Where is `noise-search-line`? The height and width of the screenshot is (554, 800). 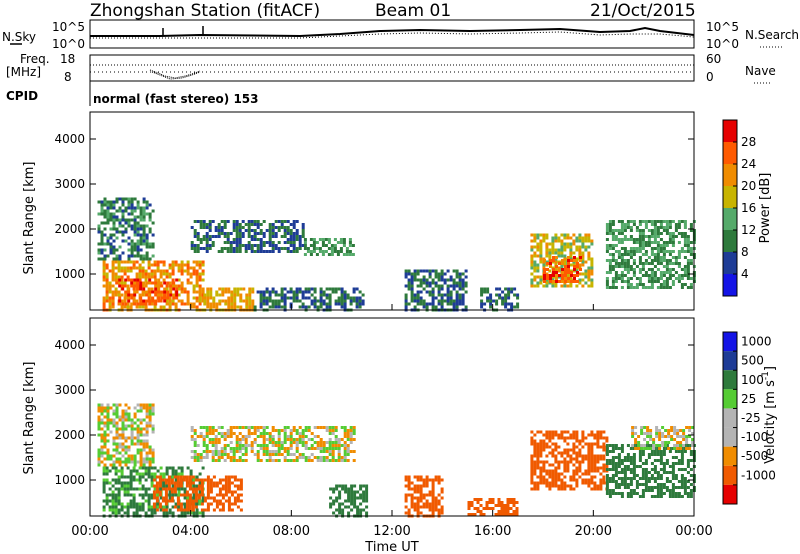 noise-search-line is located at coordinates (392, 35).